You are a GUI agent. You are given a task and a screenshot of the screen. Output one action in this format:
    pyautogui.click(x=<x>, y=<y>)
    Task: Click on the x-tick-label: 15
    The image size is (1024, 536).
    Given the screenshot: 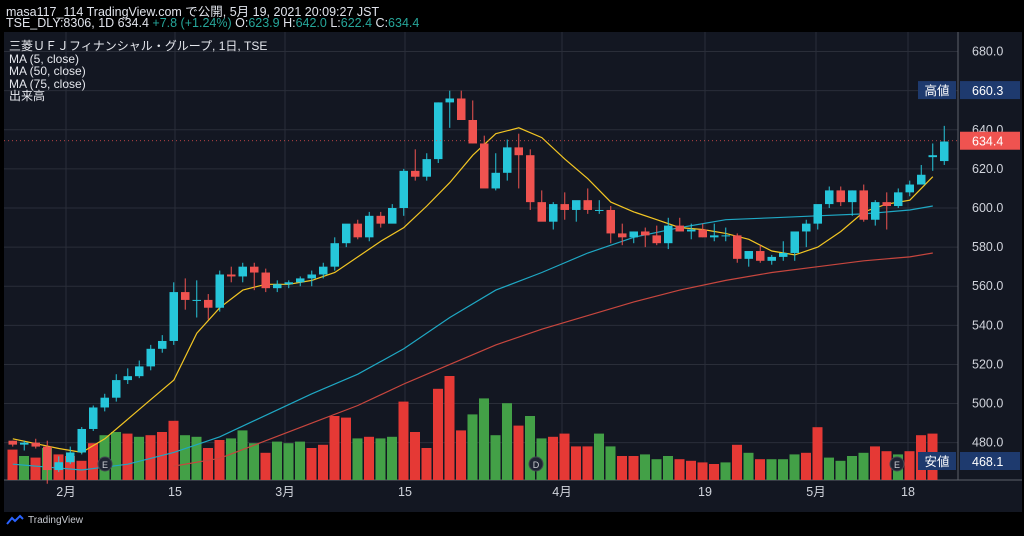 What is the action you would take?
    pyautogui.click(x=405, y=492)
    